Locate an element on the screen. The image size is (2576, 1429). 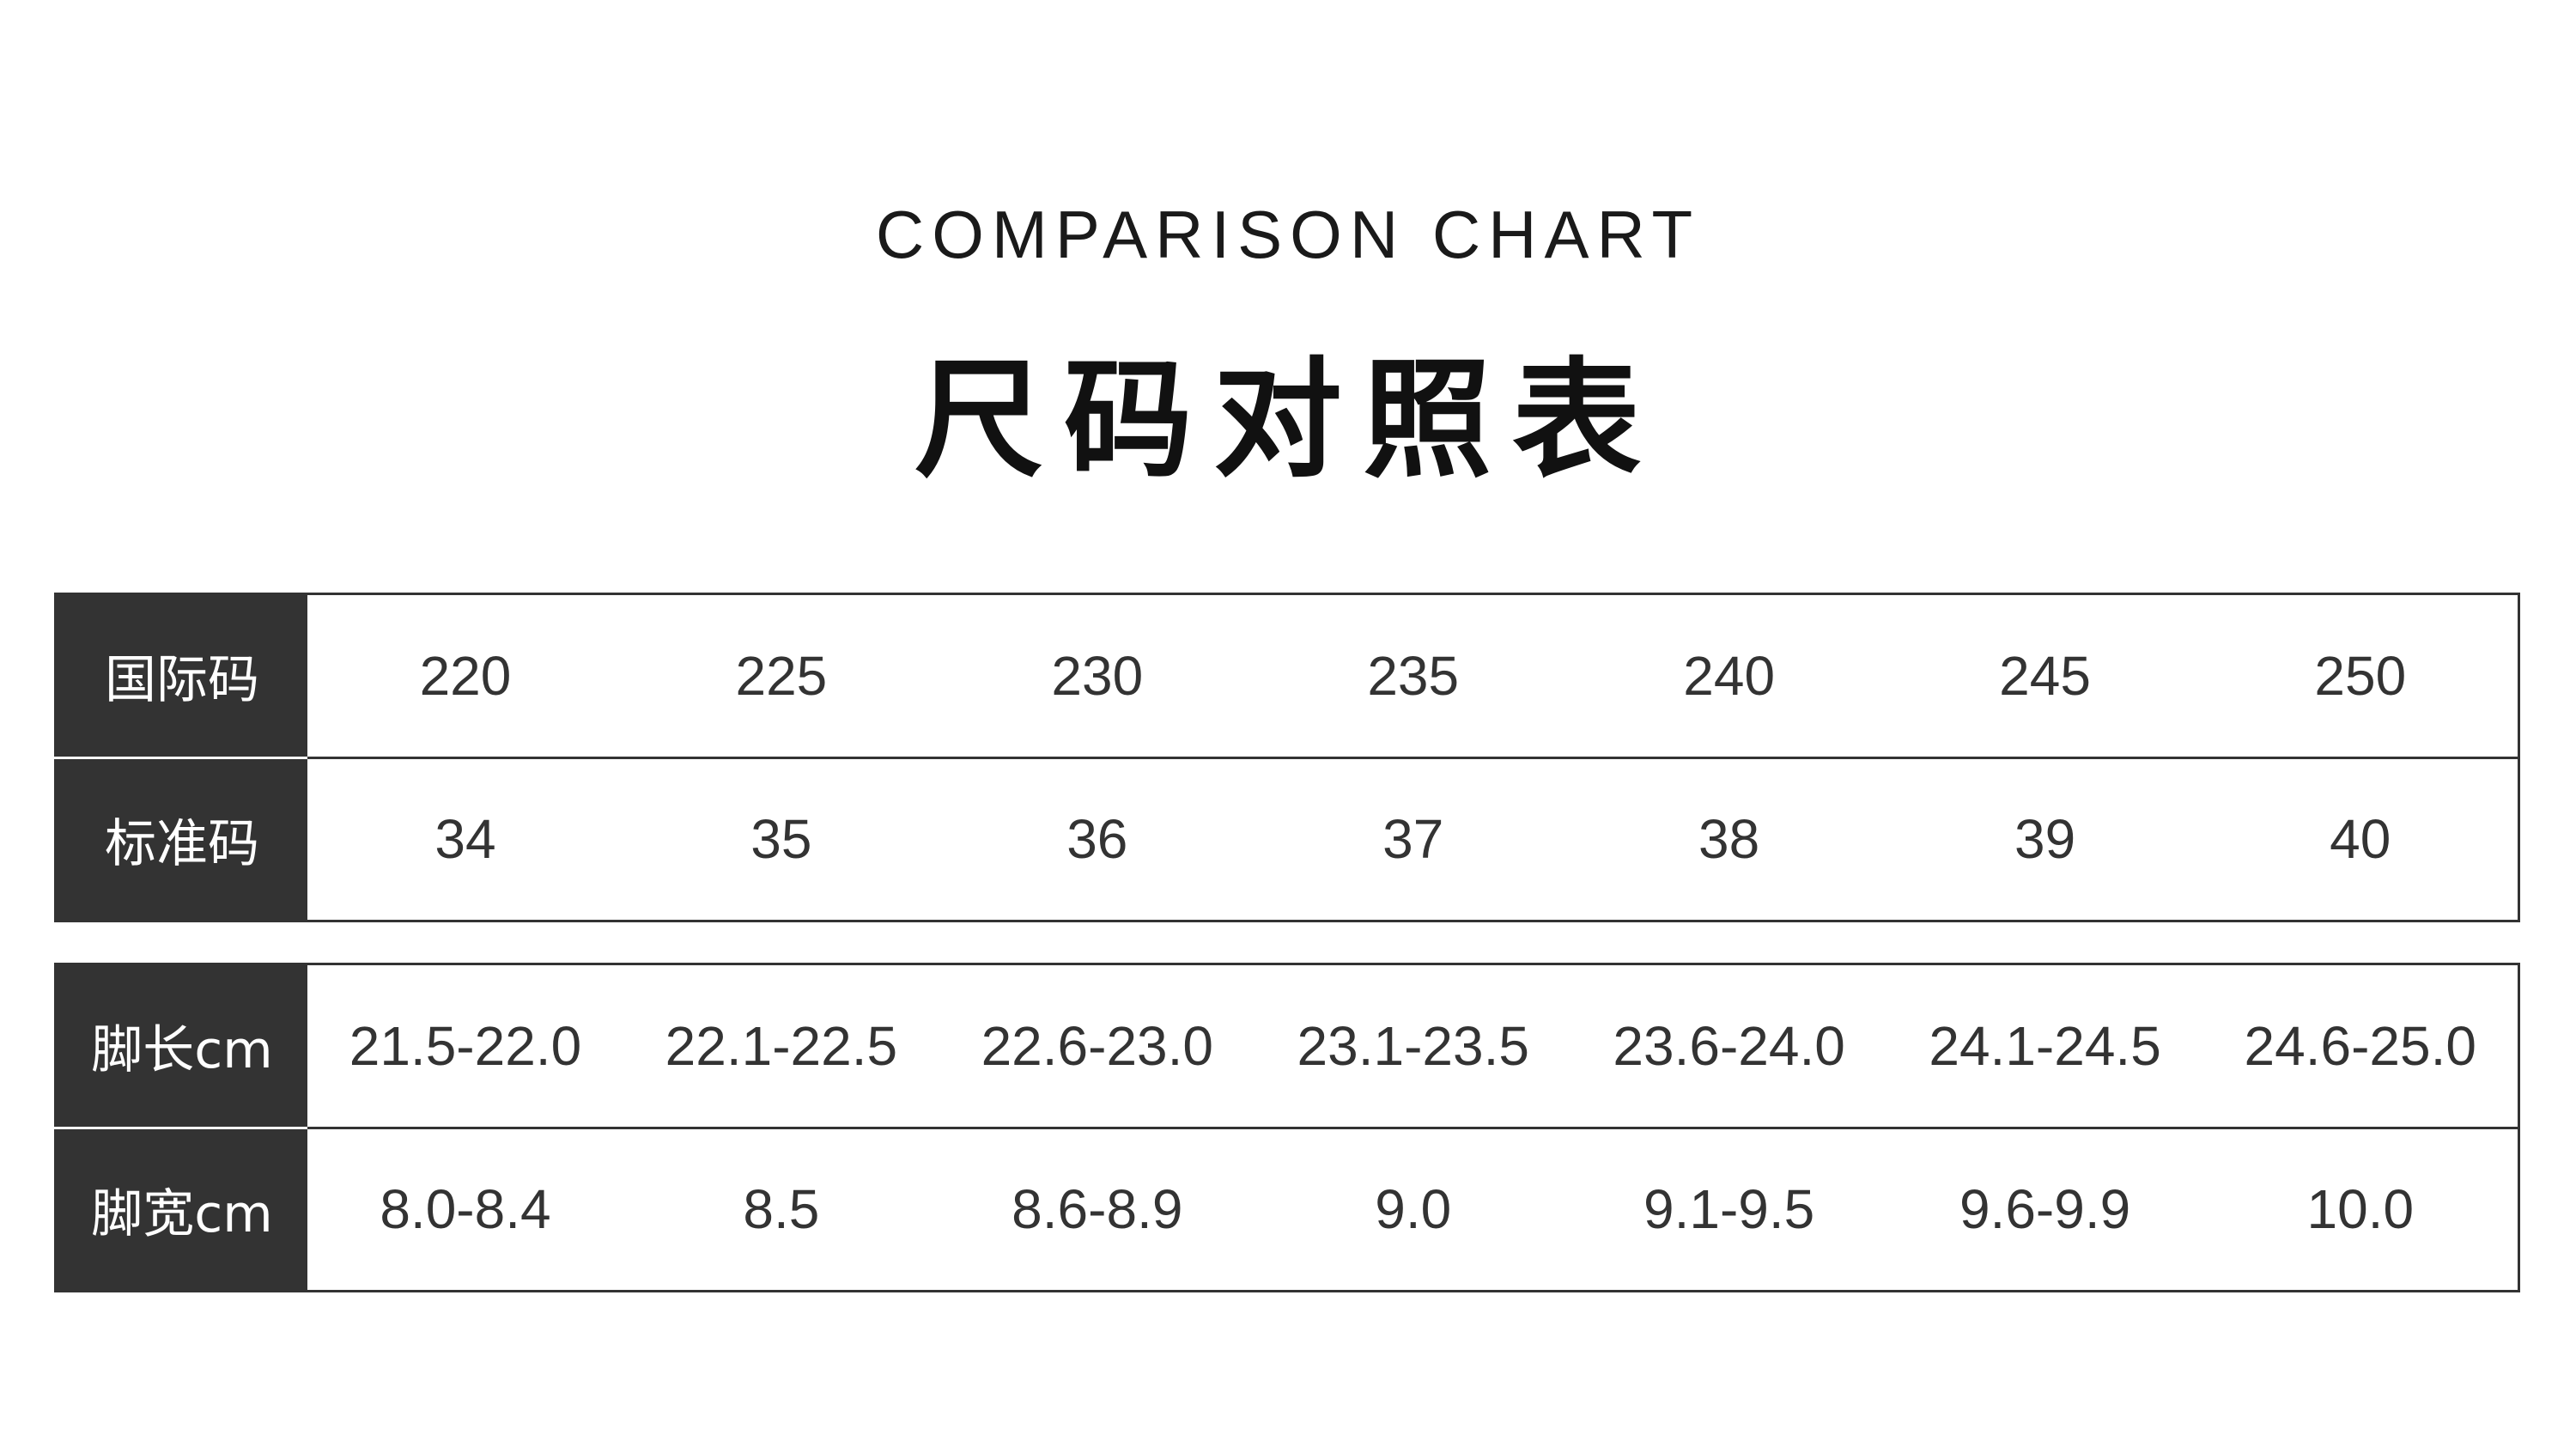
row-header: 标准码 is located at coordinates (181, 838).